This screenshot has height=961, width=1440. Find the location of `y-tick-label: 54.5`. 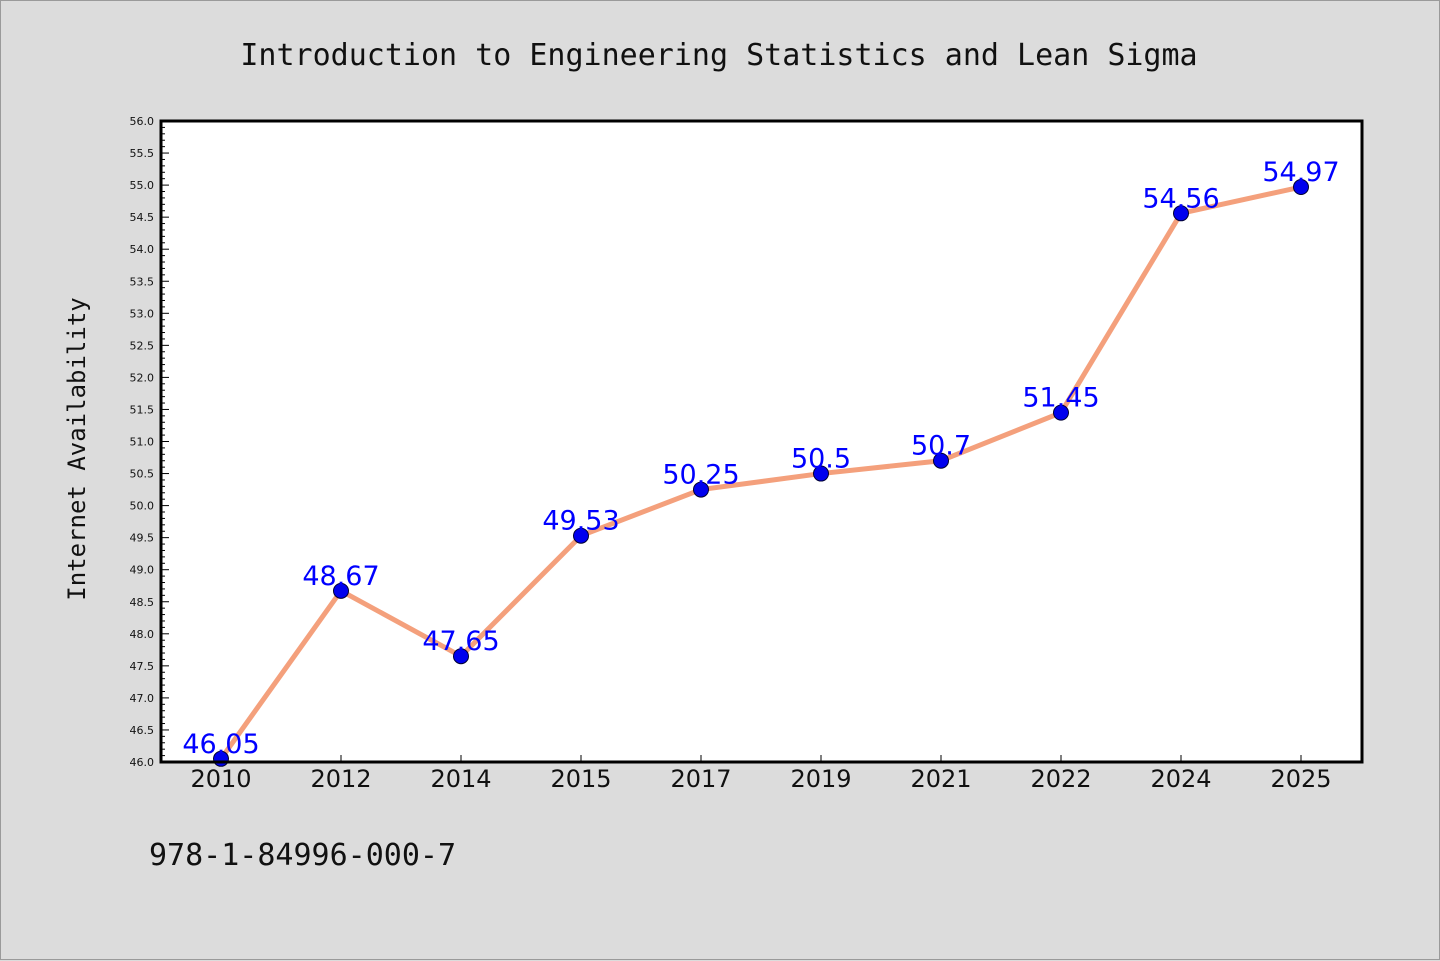

y-tick-label: 54.5 is located at coordinates (142, 217).